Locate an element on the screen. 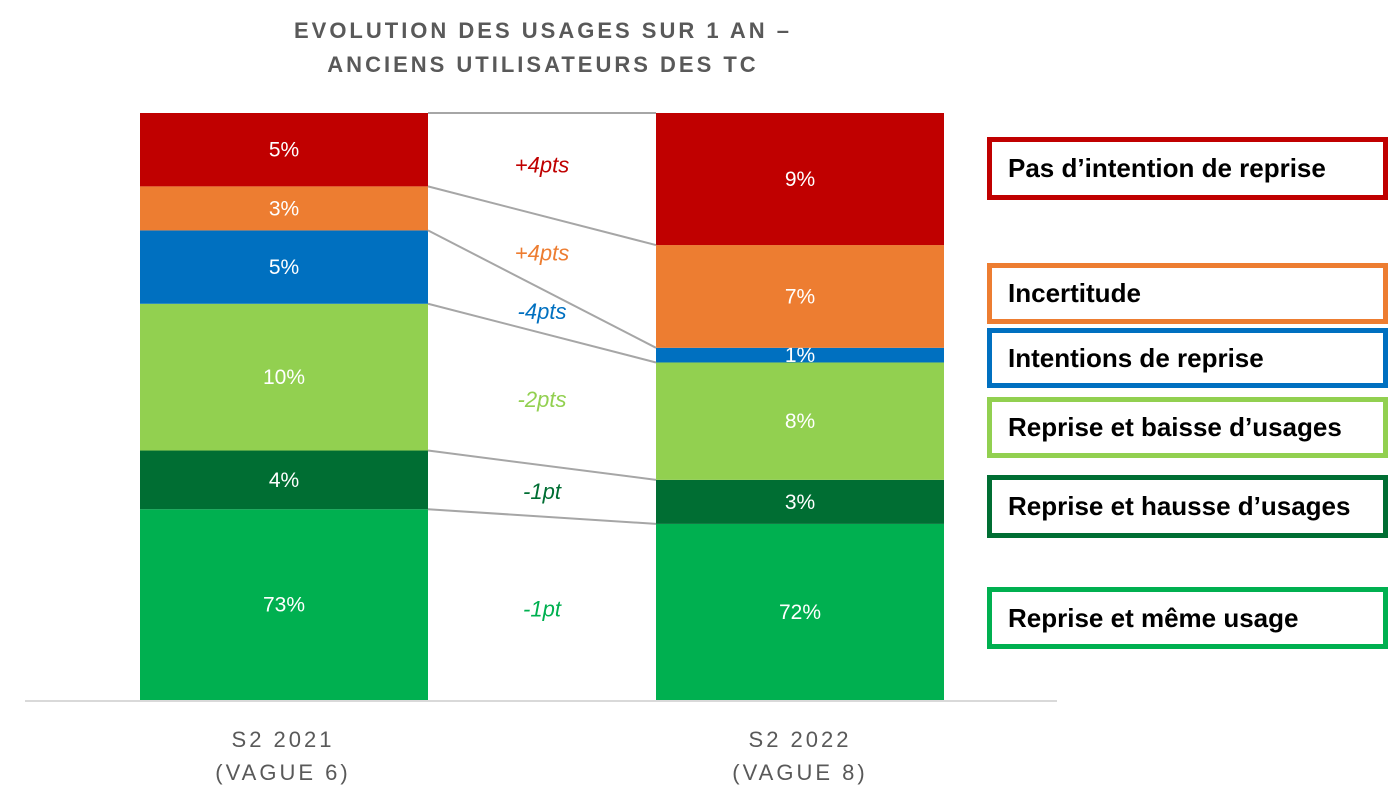 This screenshot has height=800, width=1400. data-label: 73% is located at coordinates (284, 605).